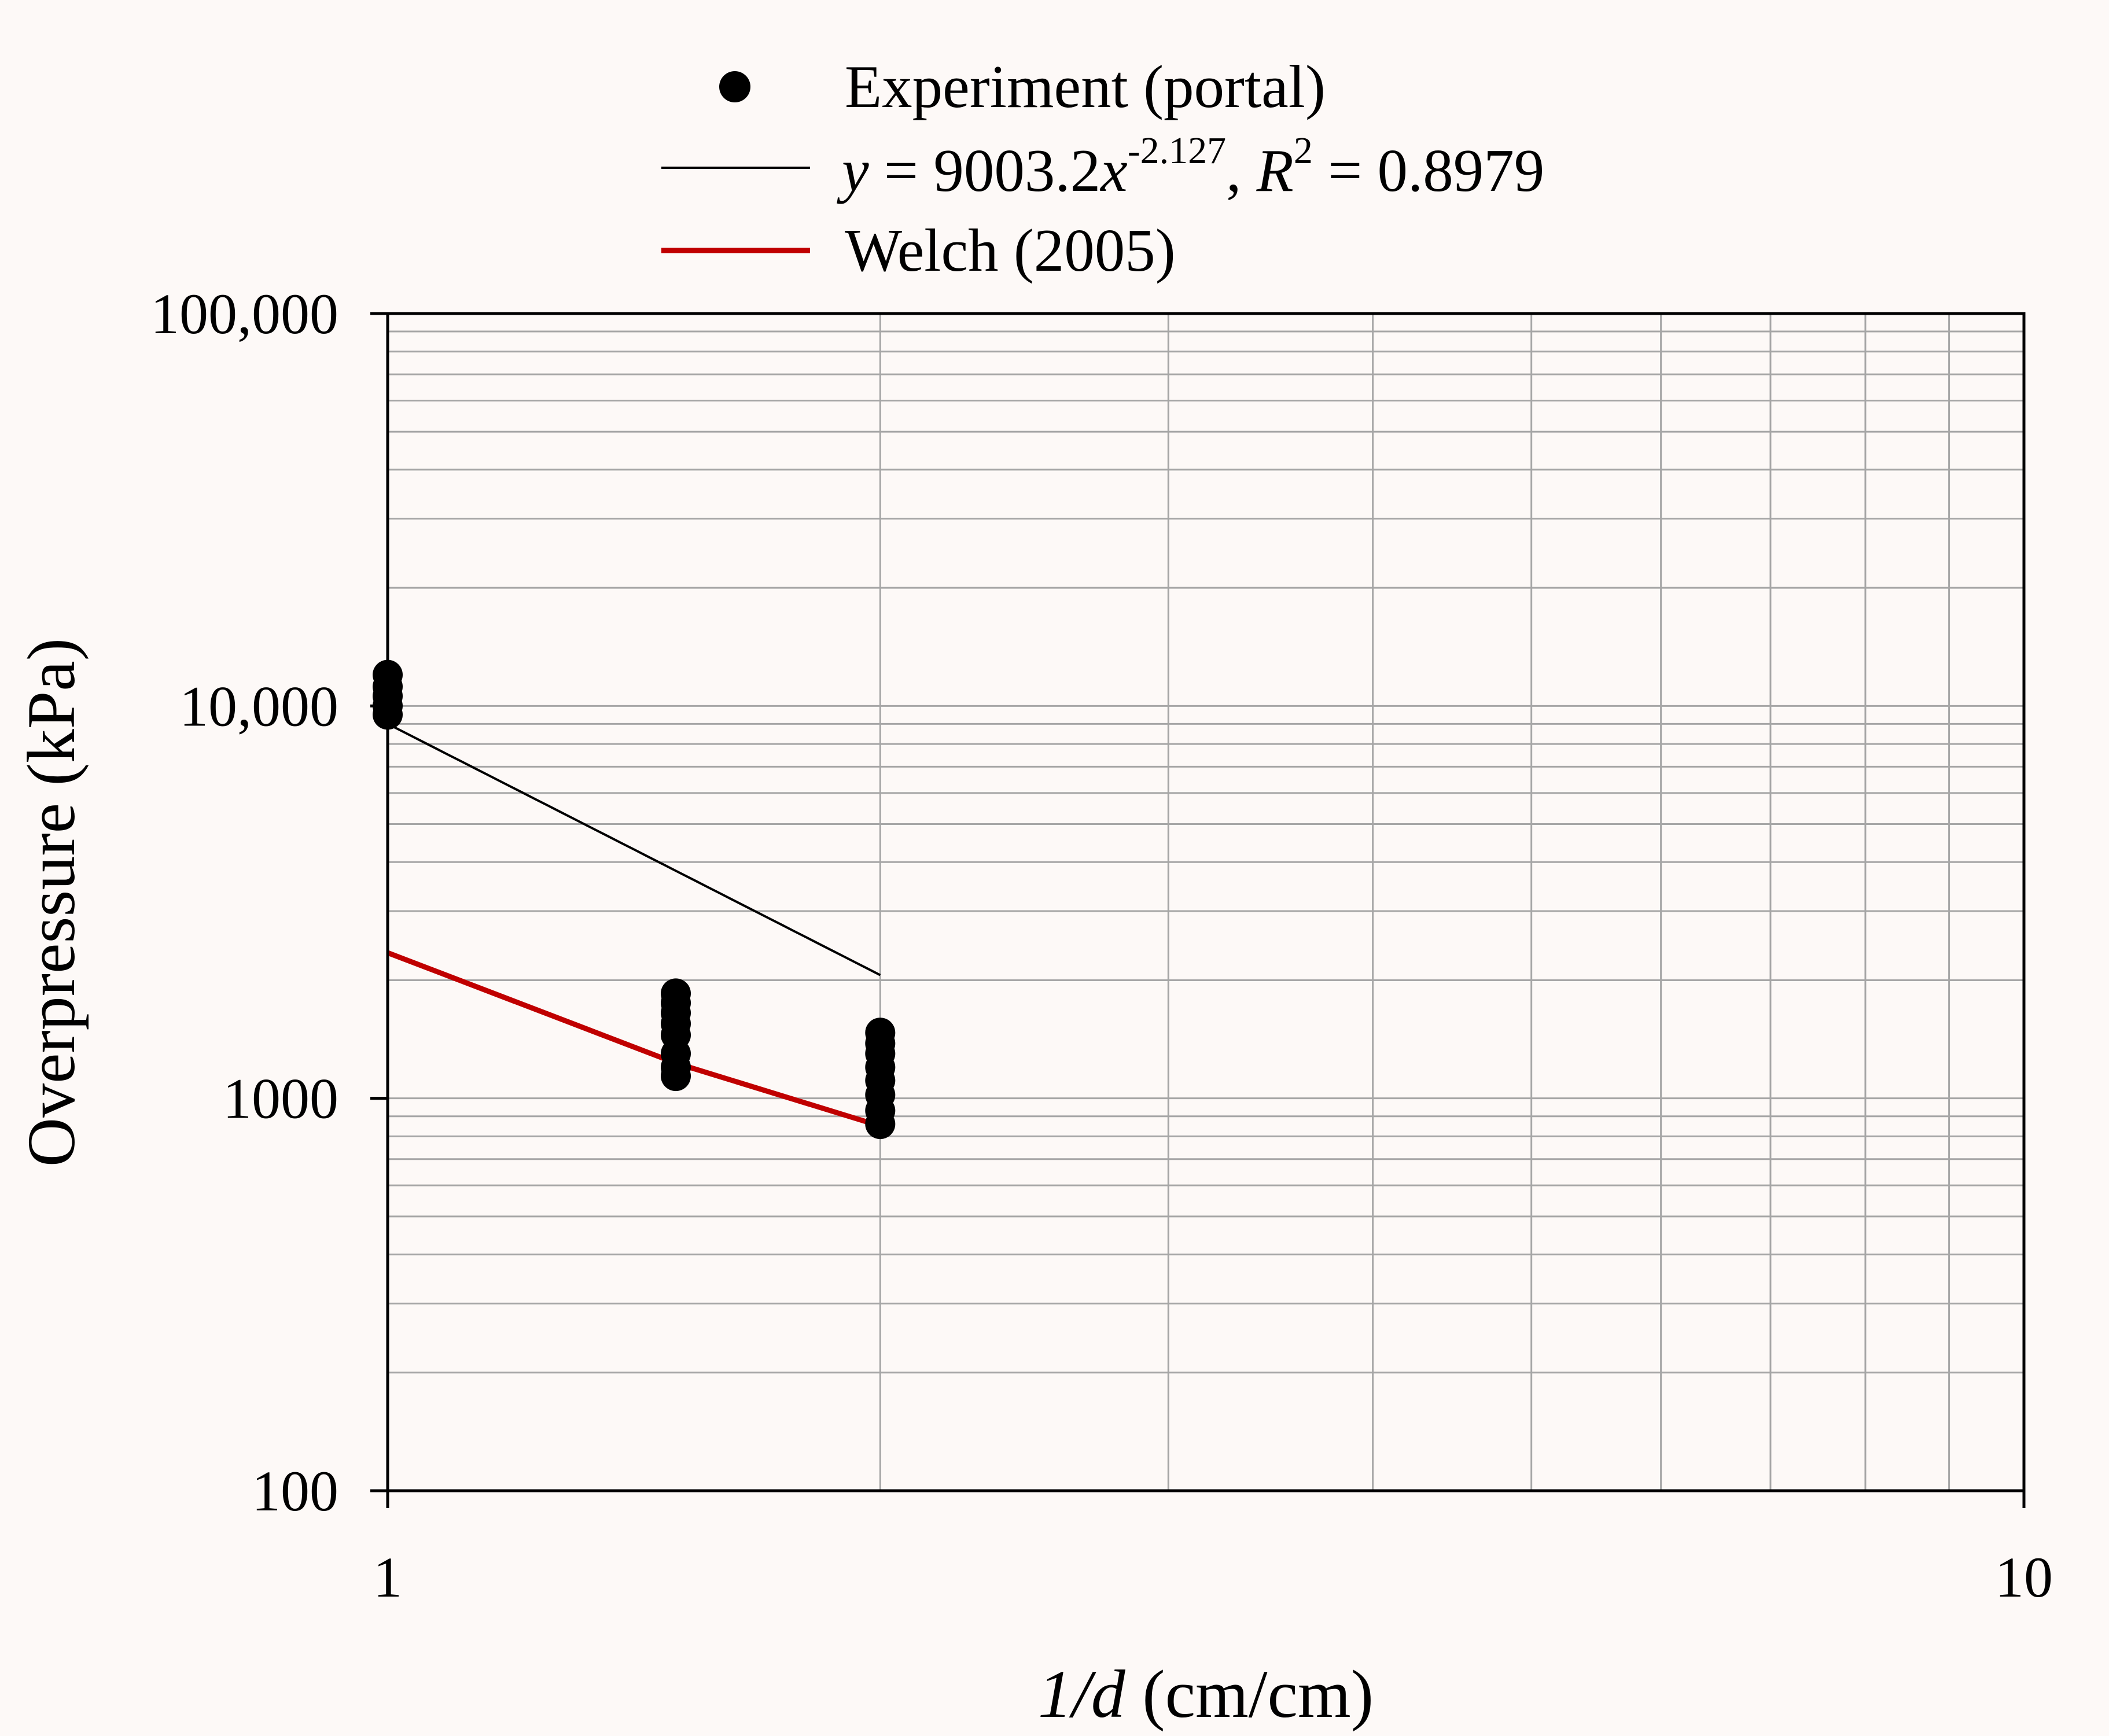  What do you see at coordinates (269, 902) in the screenshot?
I see `y-axis-ticks: 100 1000 10,000 100,000` at bounding box center [269, 902].